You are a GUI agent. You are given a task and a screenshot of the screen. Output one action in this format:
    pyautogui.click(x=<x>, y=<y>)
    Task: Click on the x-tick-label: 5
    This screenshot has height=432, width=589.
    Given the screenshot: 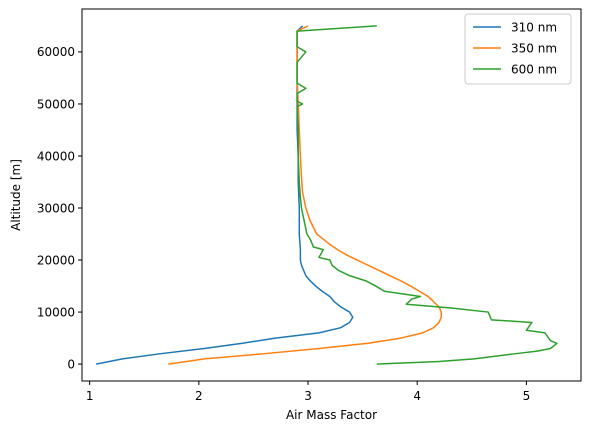 What is the action you would take?
    pyautogui.click(x=527, y=396)
    